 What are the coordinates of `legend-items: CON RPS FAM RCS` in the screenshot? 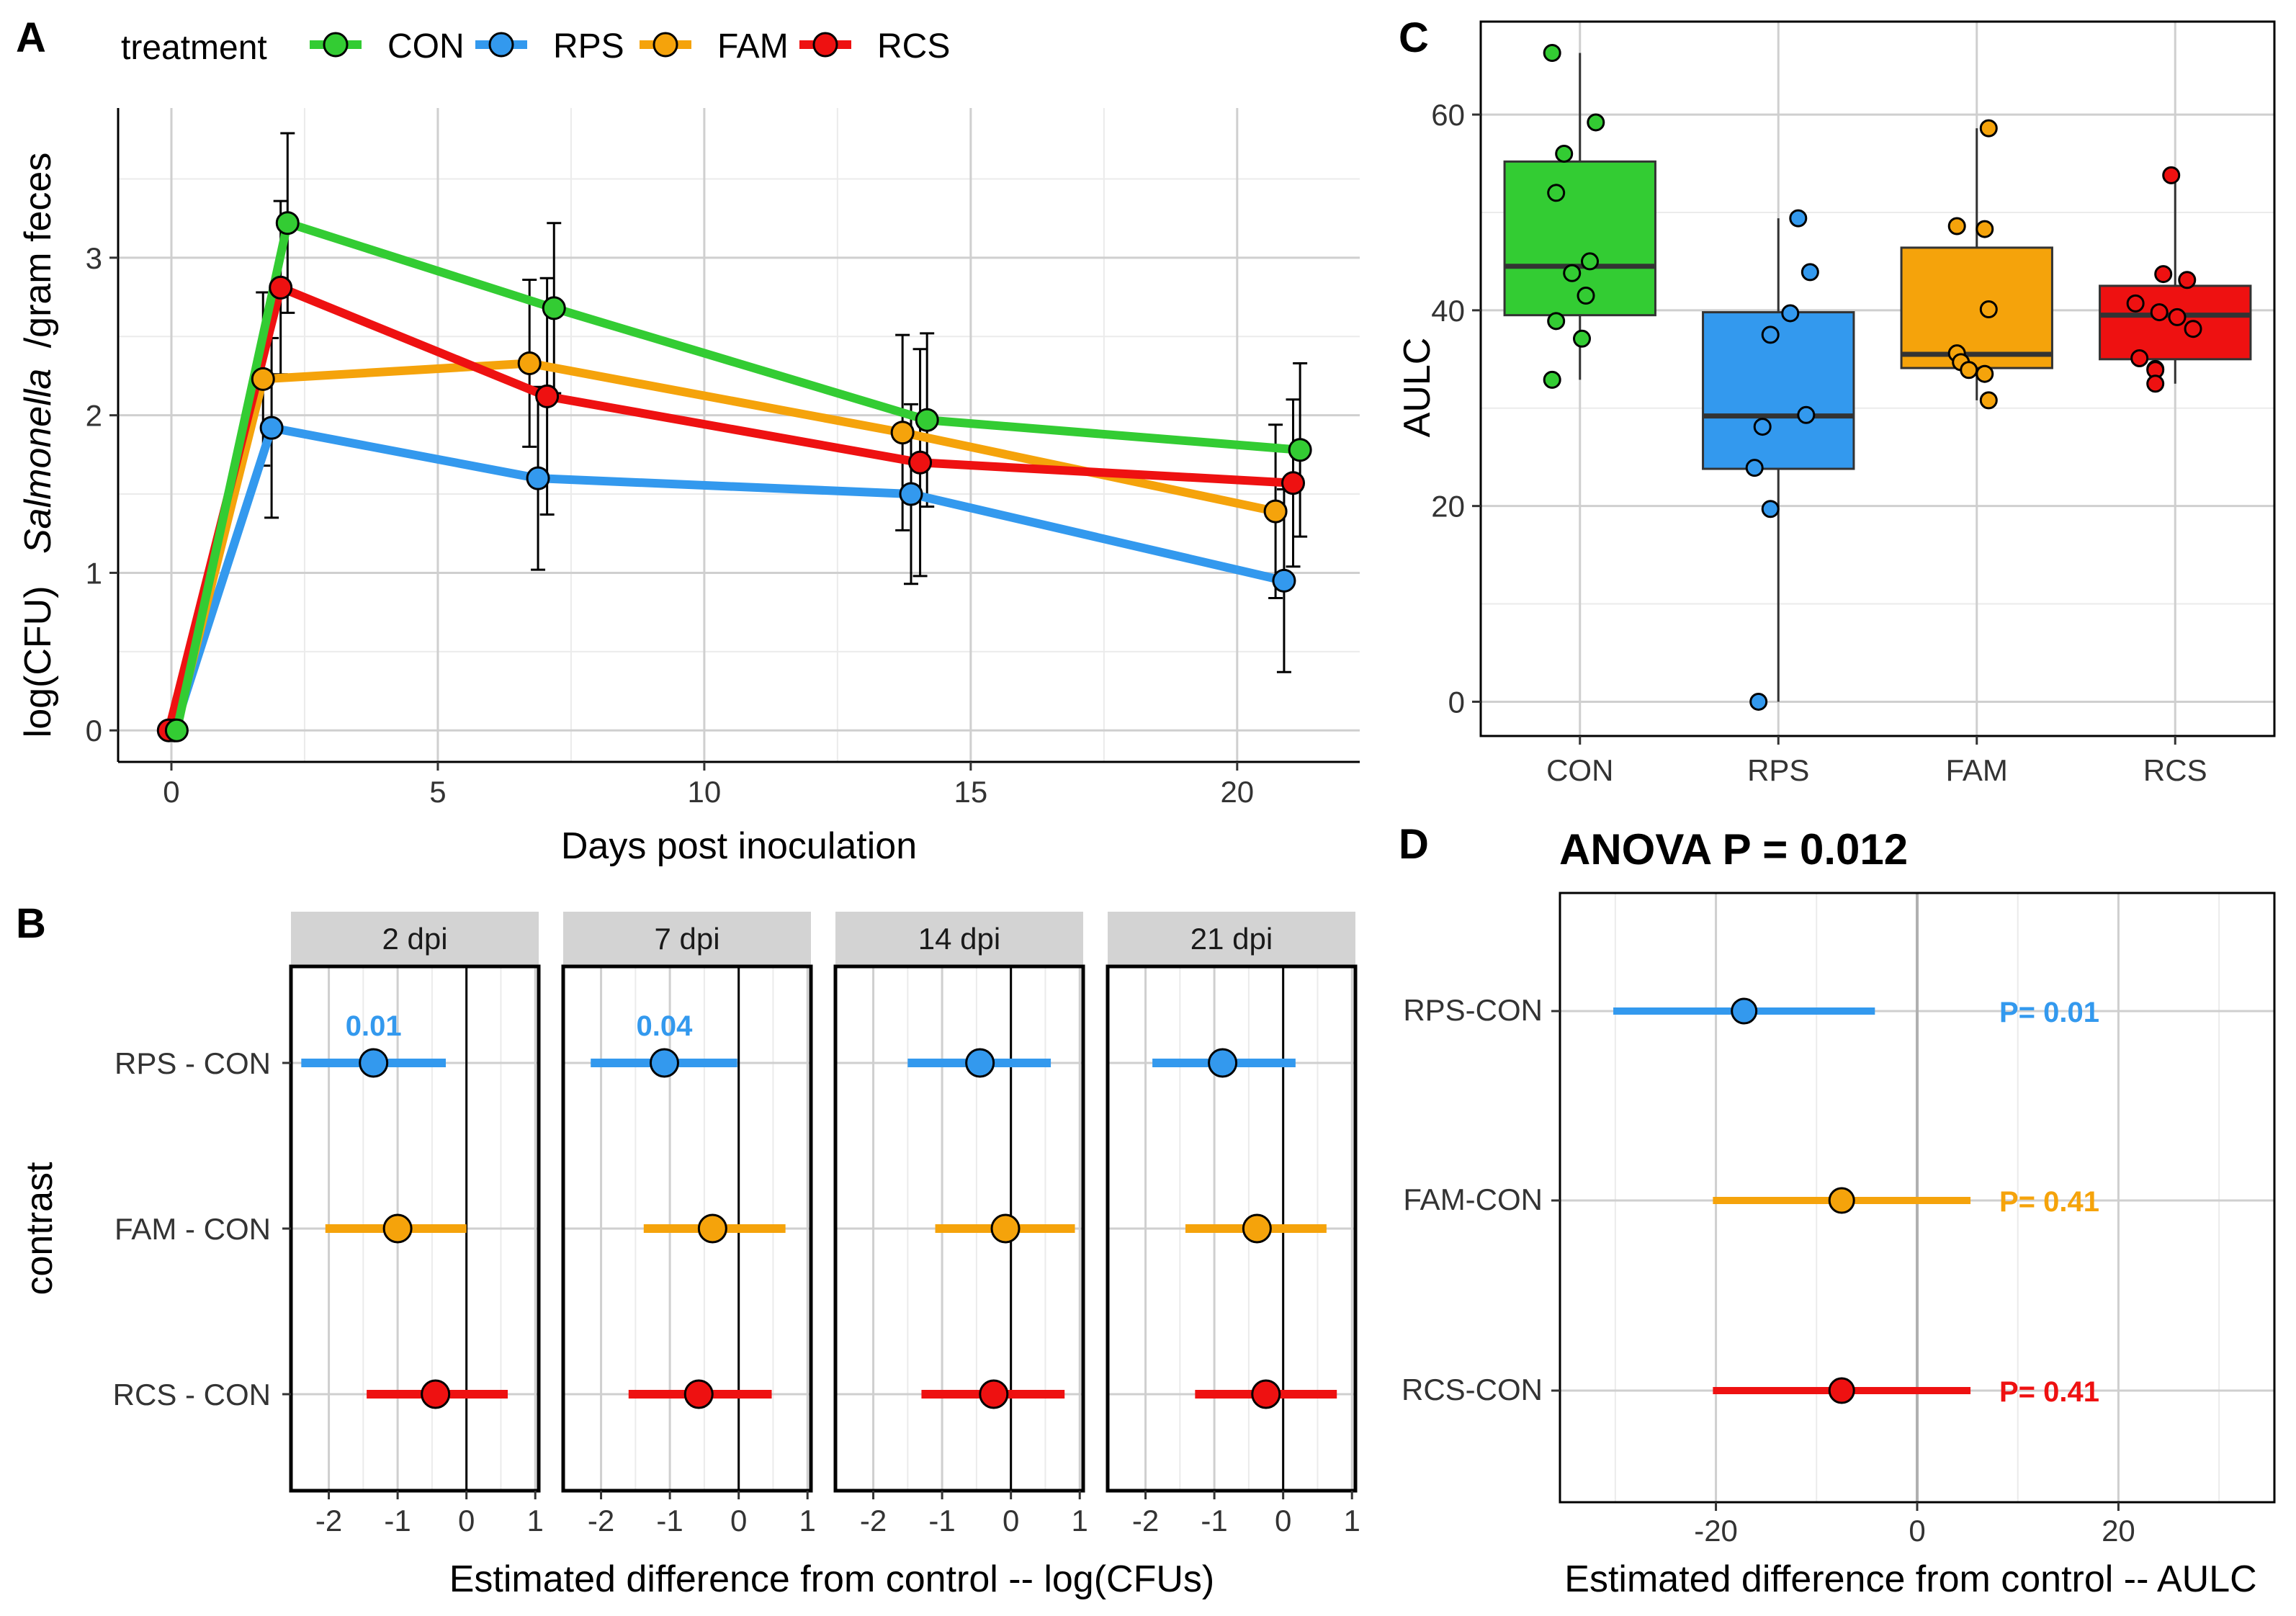 It's located at (630, 46).